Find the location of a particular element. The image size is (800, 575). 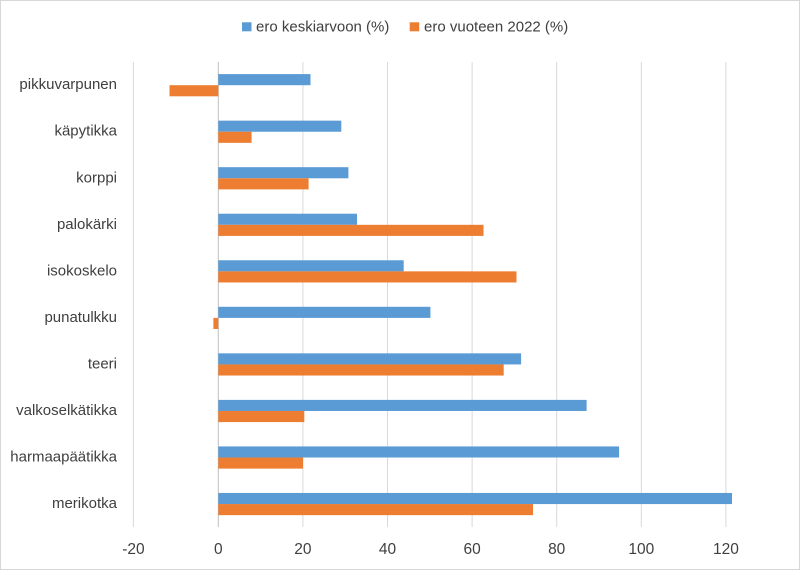

svg-text: 80 is located at coordinates (557, 549).